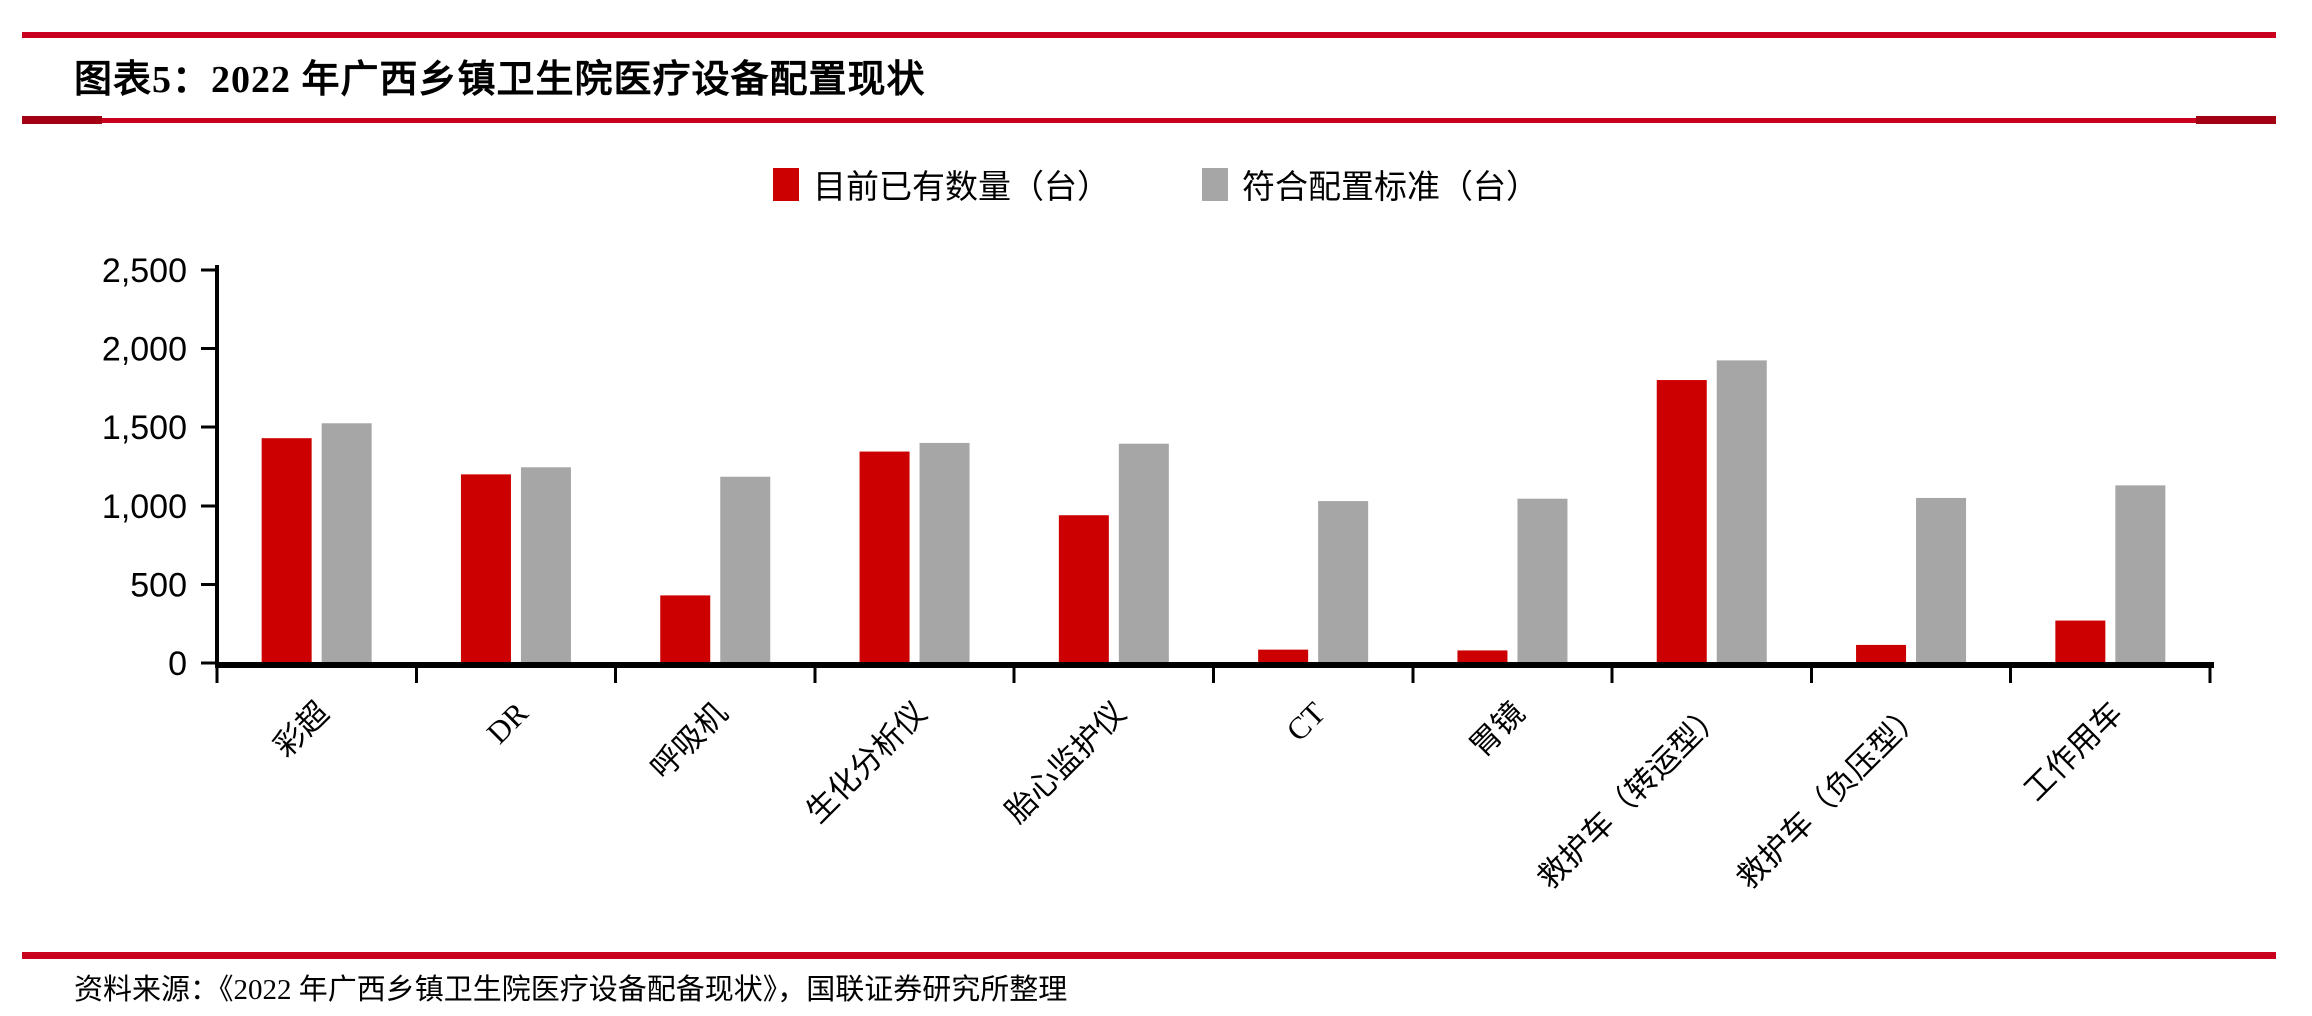 The image size is (2312, 1016). What do you see at coordinates (500, 80) in the screenshot?
I see `figure-title: 图表5：2022 年广西乡镇卫生院医疗设备配置现状` at bounding box center [500, 80].